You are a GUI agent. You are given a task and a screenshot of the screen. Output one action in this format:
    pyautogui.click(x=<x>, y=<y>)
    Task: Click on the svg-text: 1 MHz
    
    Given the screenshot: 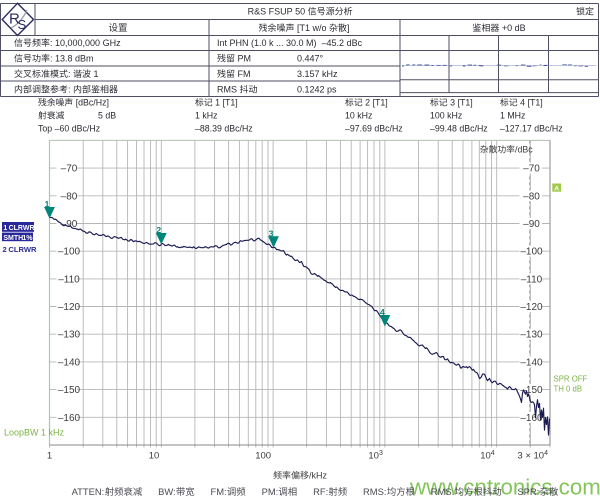 What is the action you would take?
    pyautogui.click(x=512, y=116)
    